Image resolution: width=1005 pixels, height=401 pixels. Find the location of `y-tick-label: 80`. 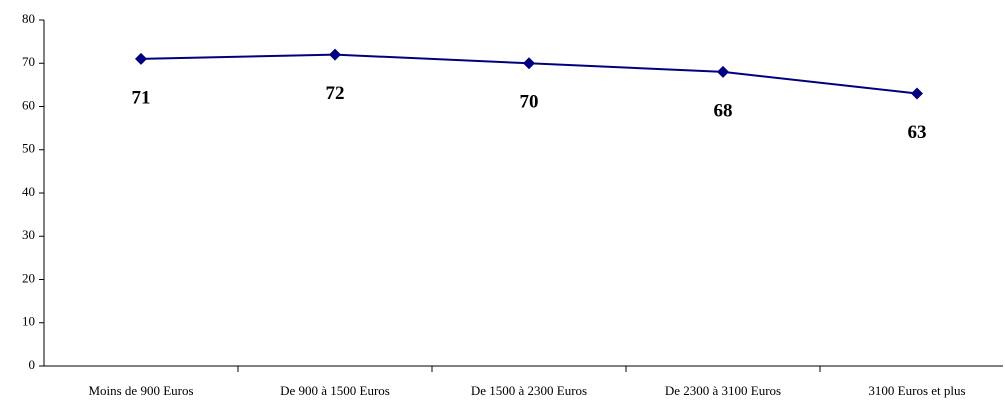

y-tick-label: 80 is located at coordinates (28, 18).